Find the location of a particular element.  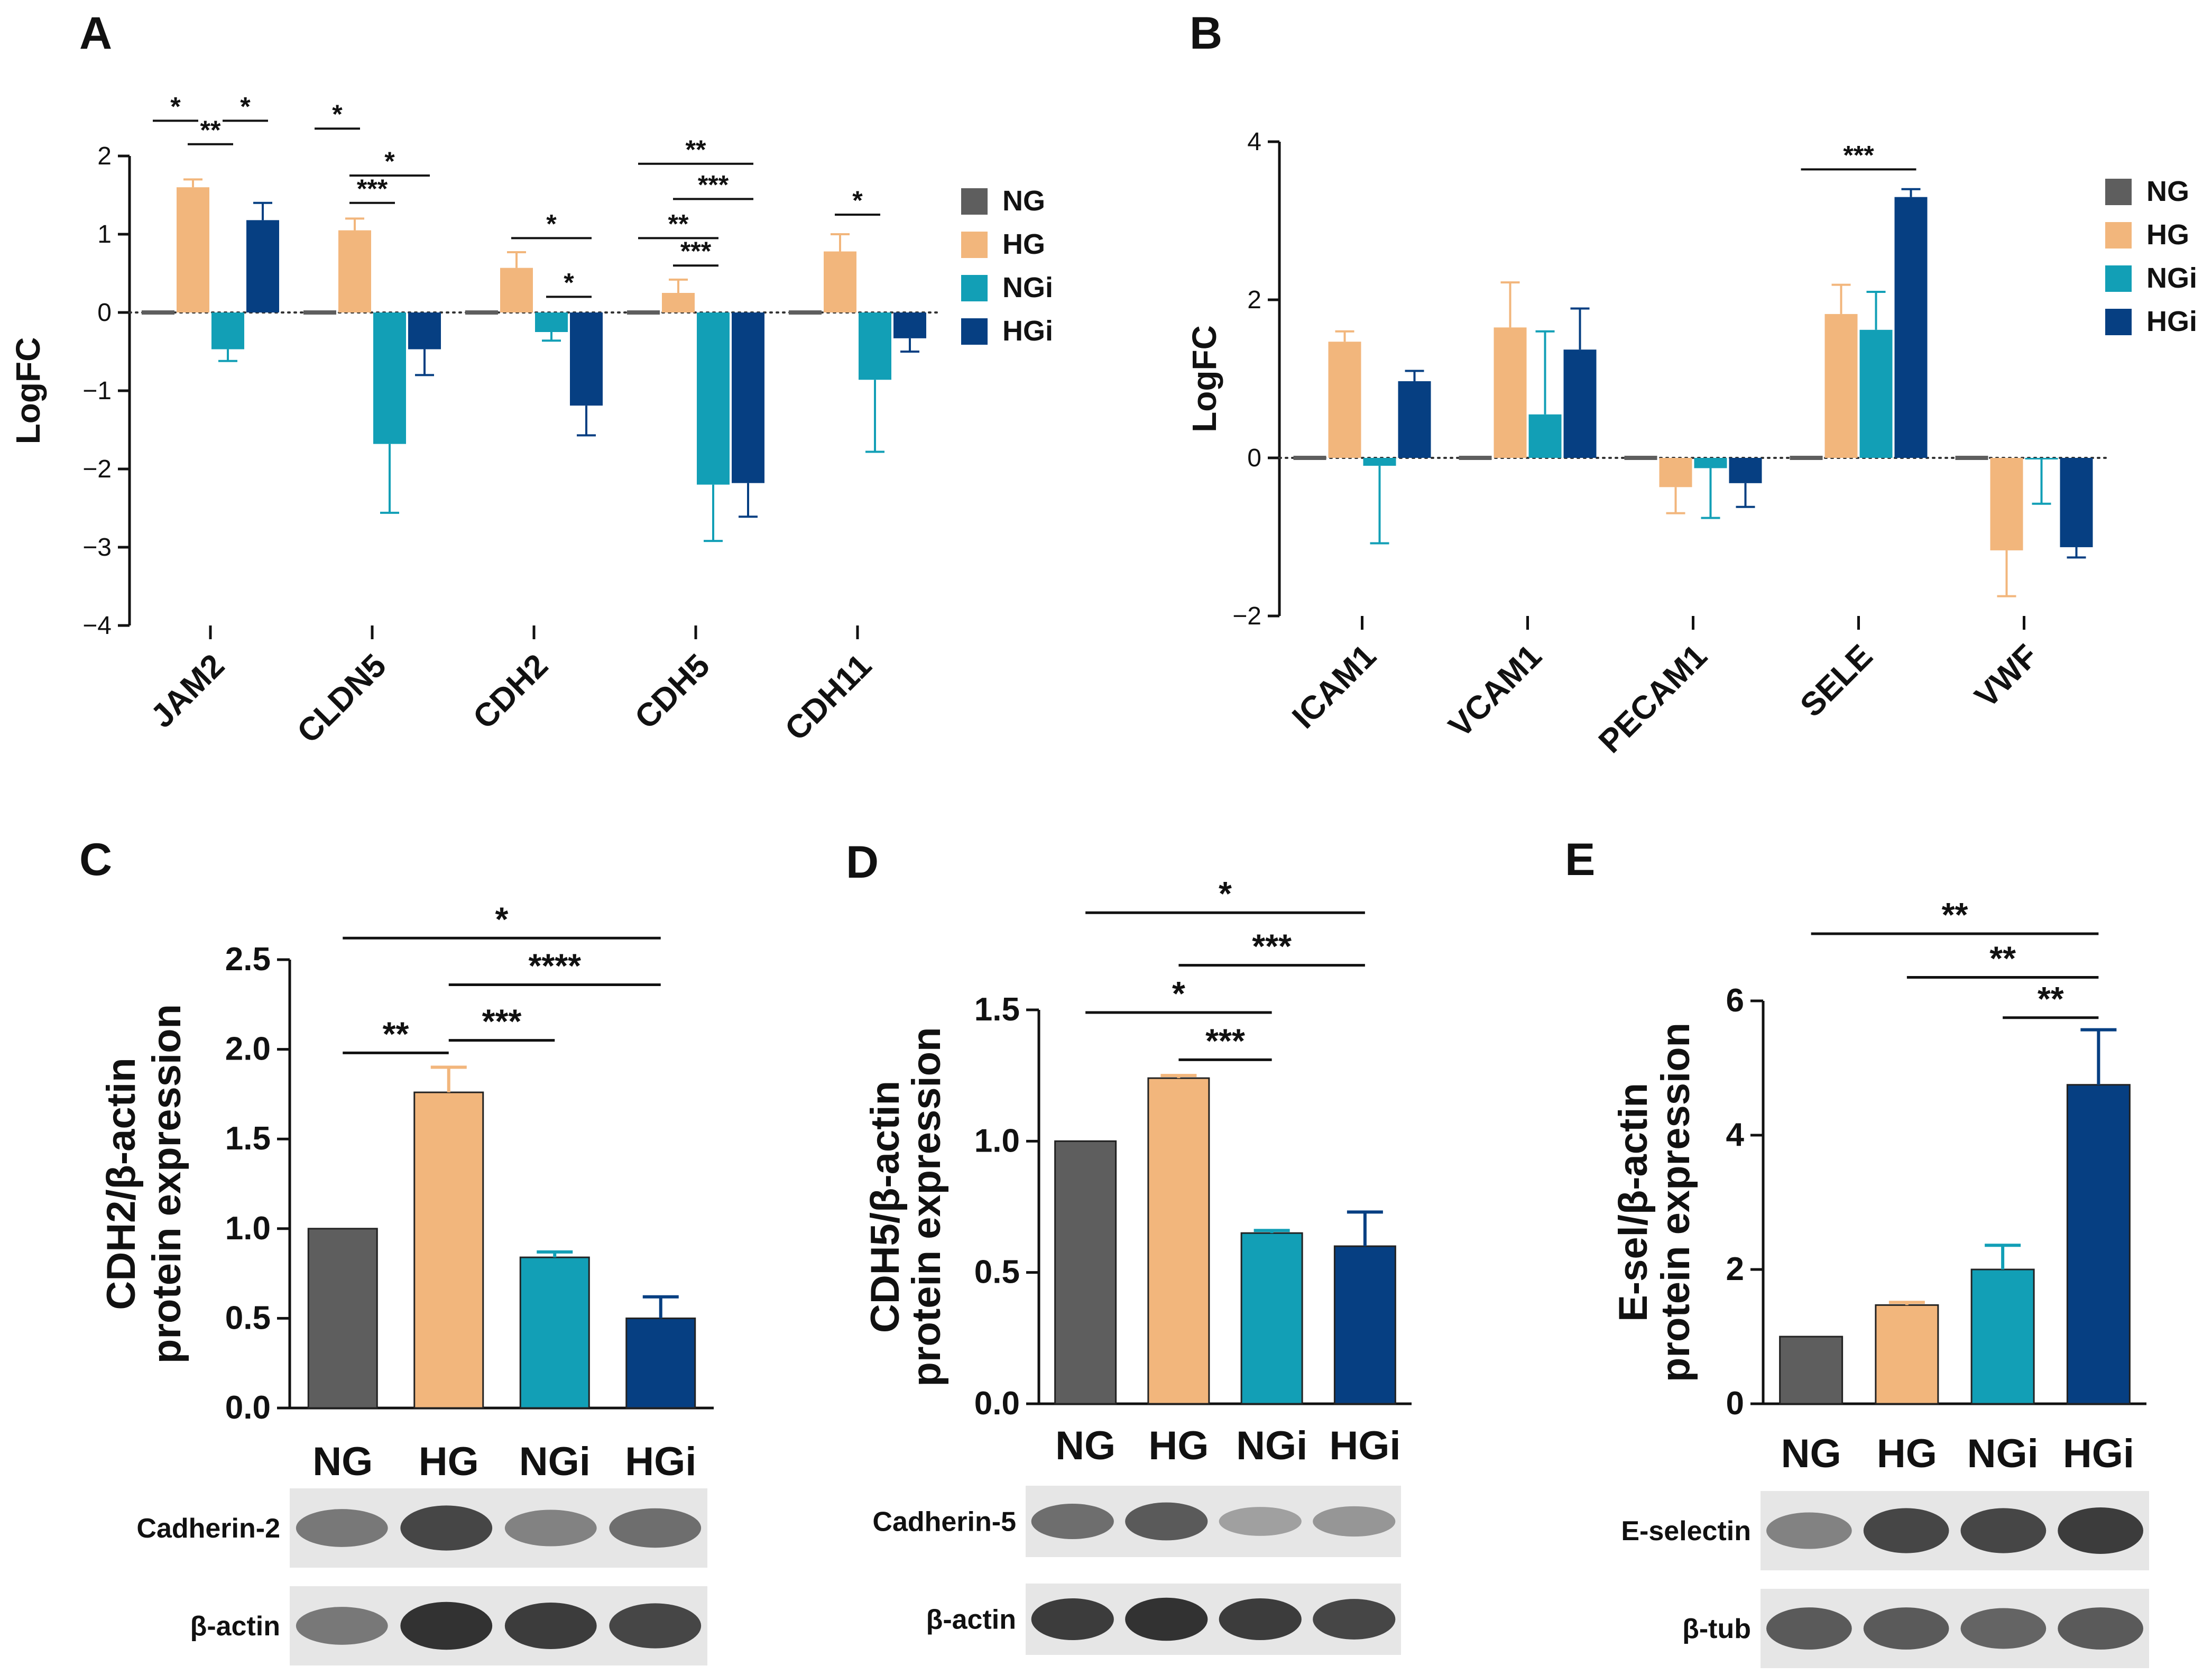

panel-c-y-axis-label: CDH2/β-actinprotein expression is located at coordinates (144, 1184).